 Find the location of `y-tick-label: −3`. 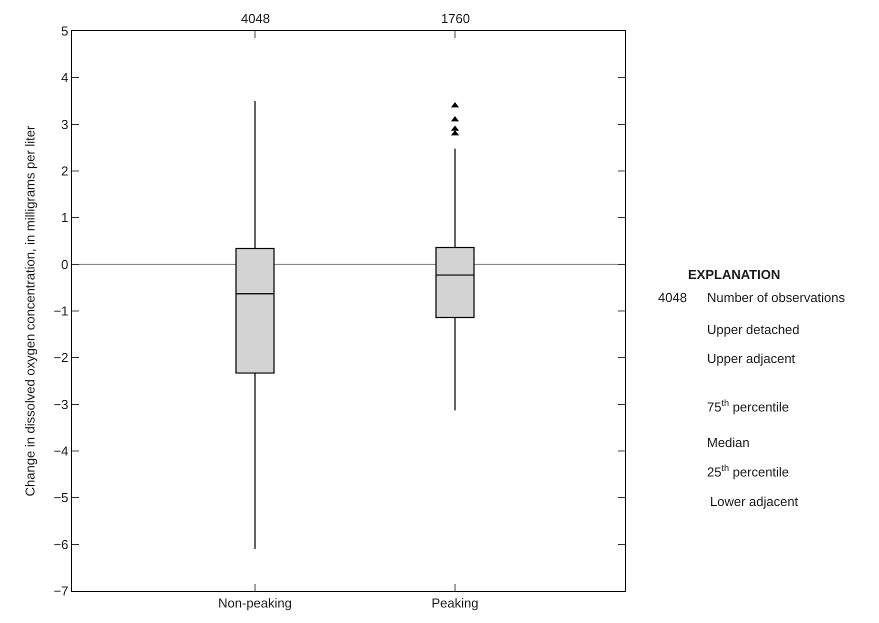

y-tick-label: −3 is located at coordinates (61, 404).